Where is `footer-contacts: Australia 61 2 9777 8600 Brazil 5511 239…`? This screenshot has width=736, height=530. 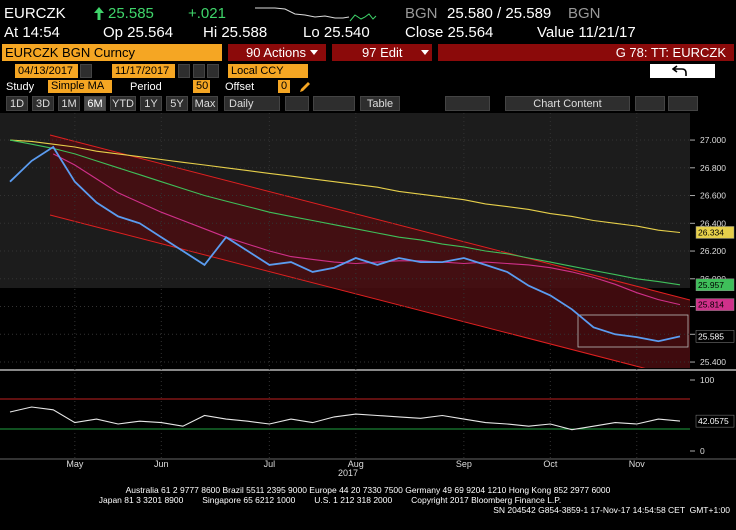
footer-contacts: Australia 61 2 9777 8600 Brazil 5511 239… is located at coordinates (368, 490).